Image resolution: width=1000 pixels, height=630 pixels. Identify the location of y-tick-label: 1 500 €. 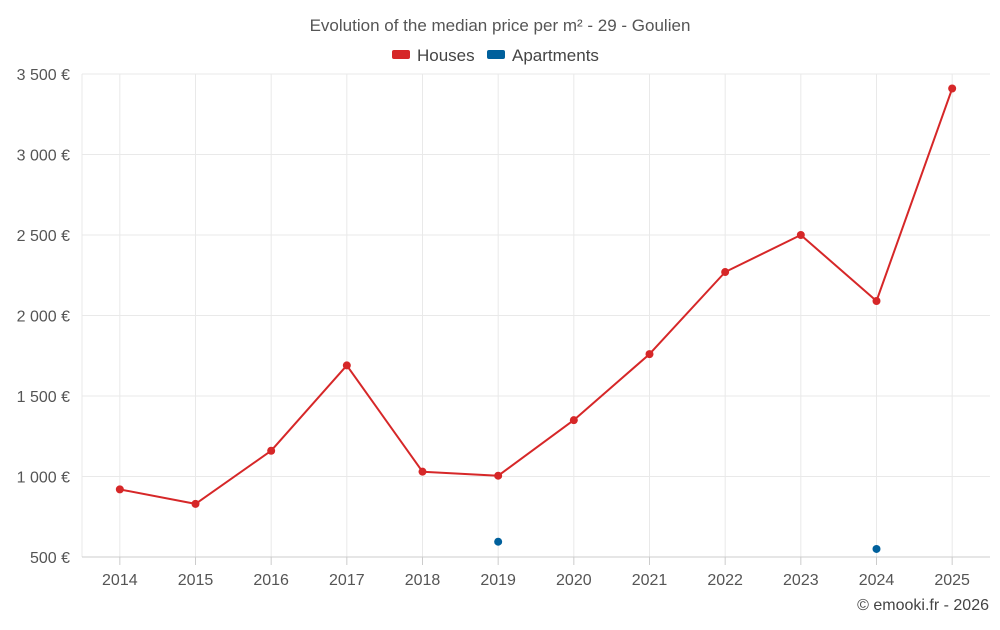
(43, 397).